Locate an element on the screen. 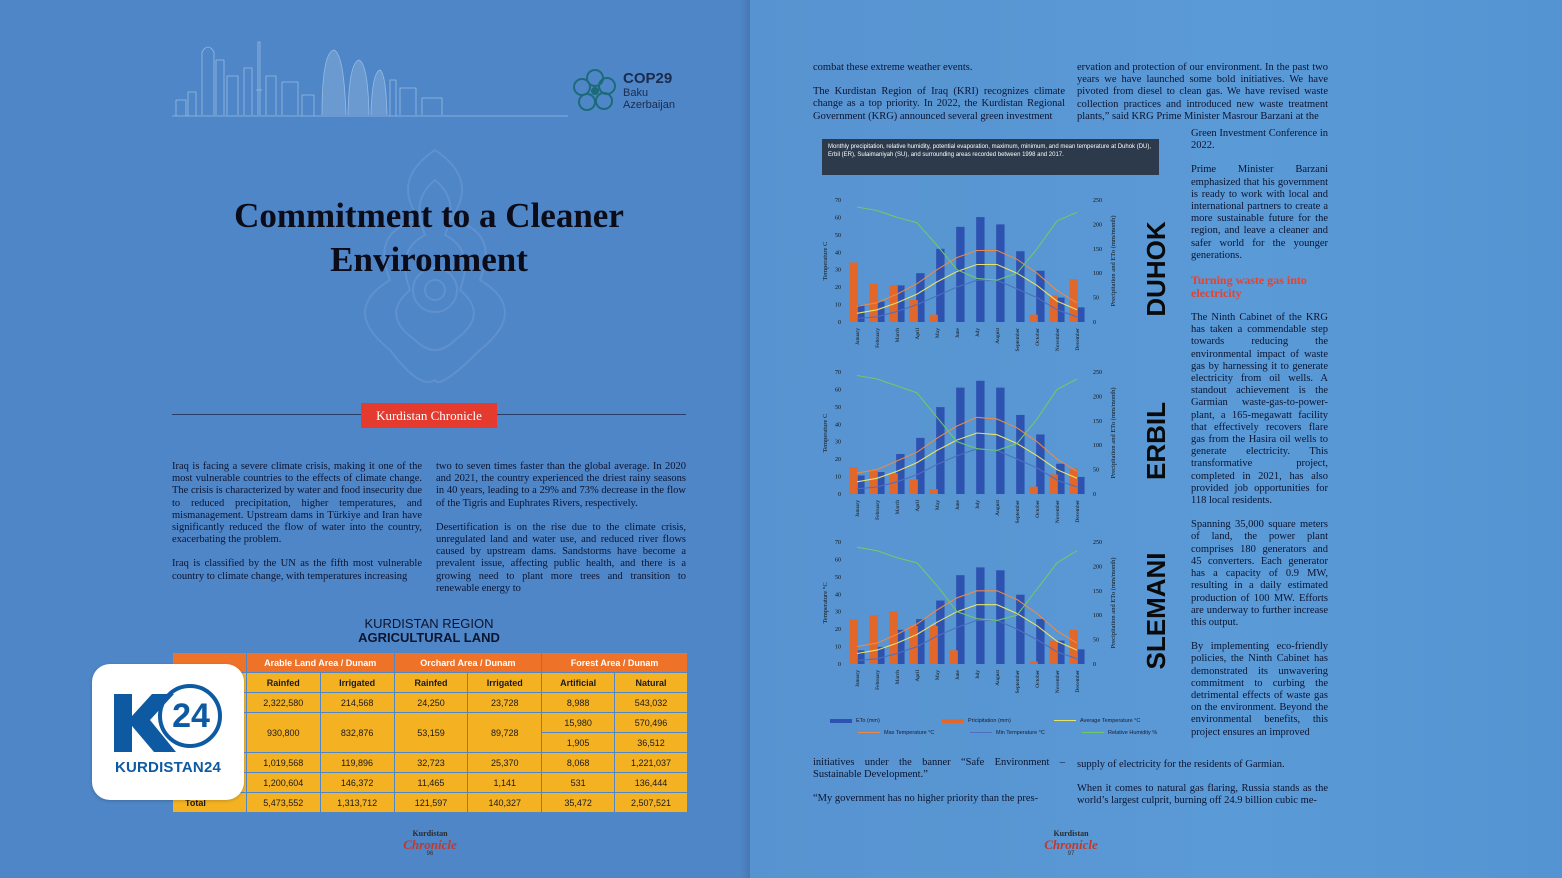 The image size is (1562, 878). city-title: DUHOK is located at coordinates (1156, 269).